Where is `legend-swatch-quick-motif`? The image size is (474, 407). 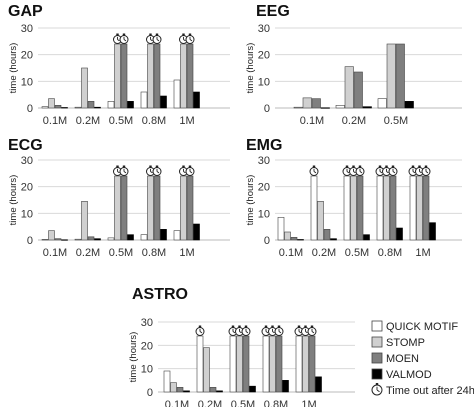
legend-swatch-quick-motif is located at coordinates (377, 326).